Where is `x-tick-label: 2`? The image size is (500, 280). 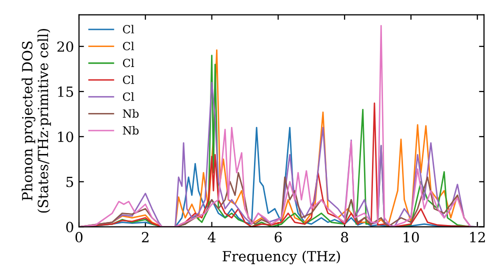
x-tick-label: 2 is located at coordinates (145, 237).